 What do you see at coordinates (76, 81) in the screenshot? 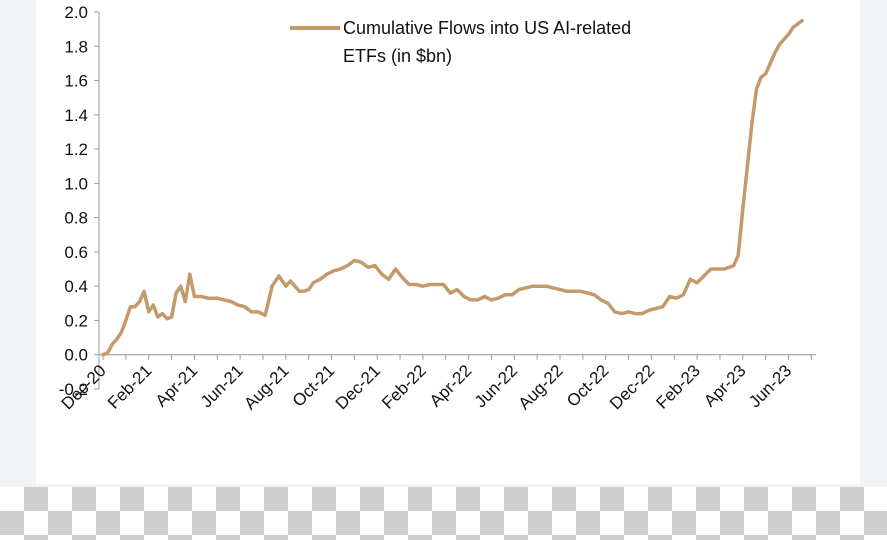
I see `y-tick-label: 1.6` at bounding box center [76, 81].